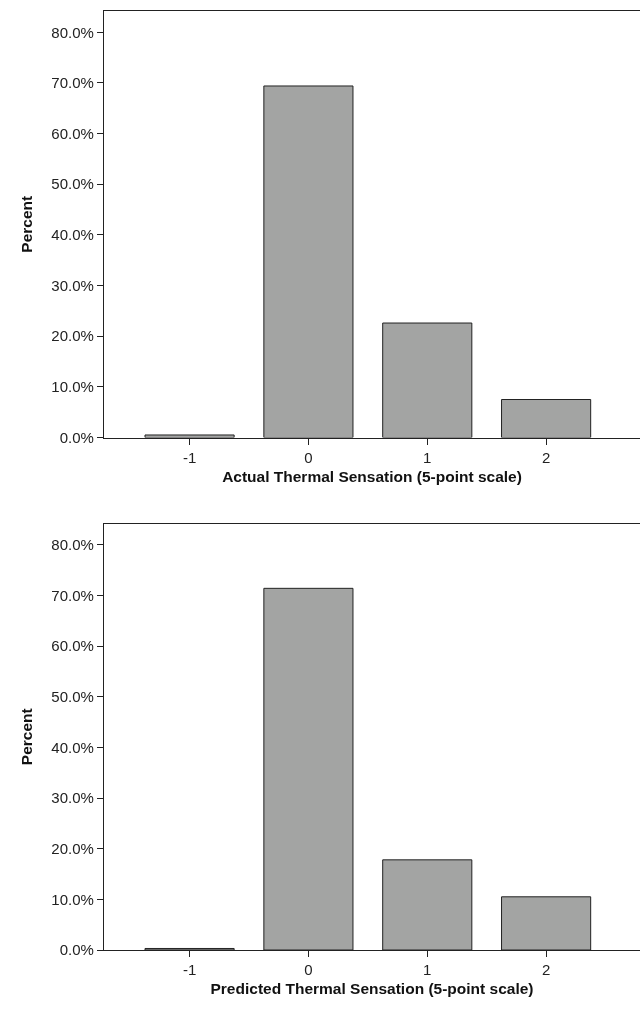 This screenshot has width=640, height=1019. What do you see at coordinates (372, 989) in the screenshot?
I see `x-axis-title: Predicted Thermal Sensation (5-point scale)` at bounding box center [372, 989].